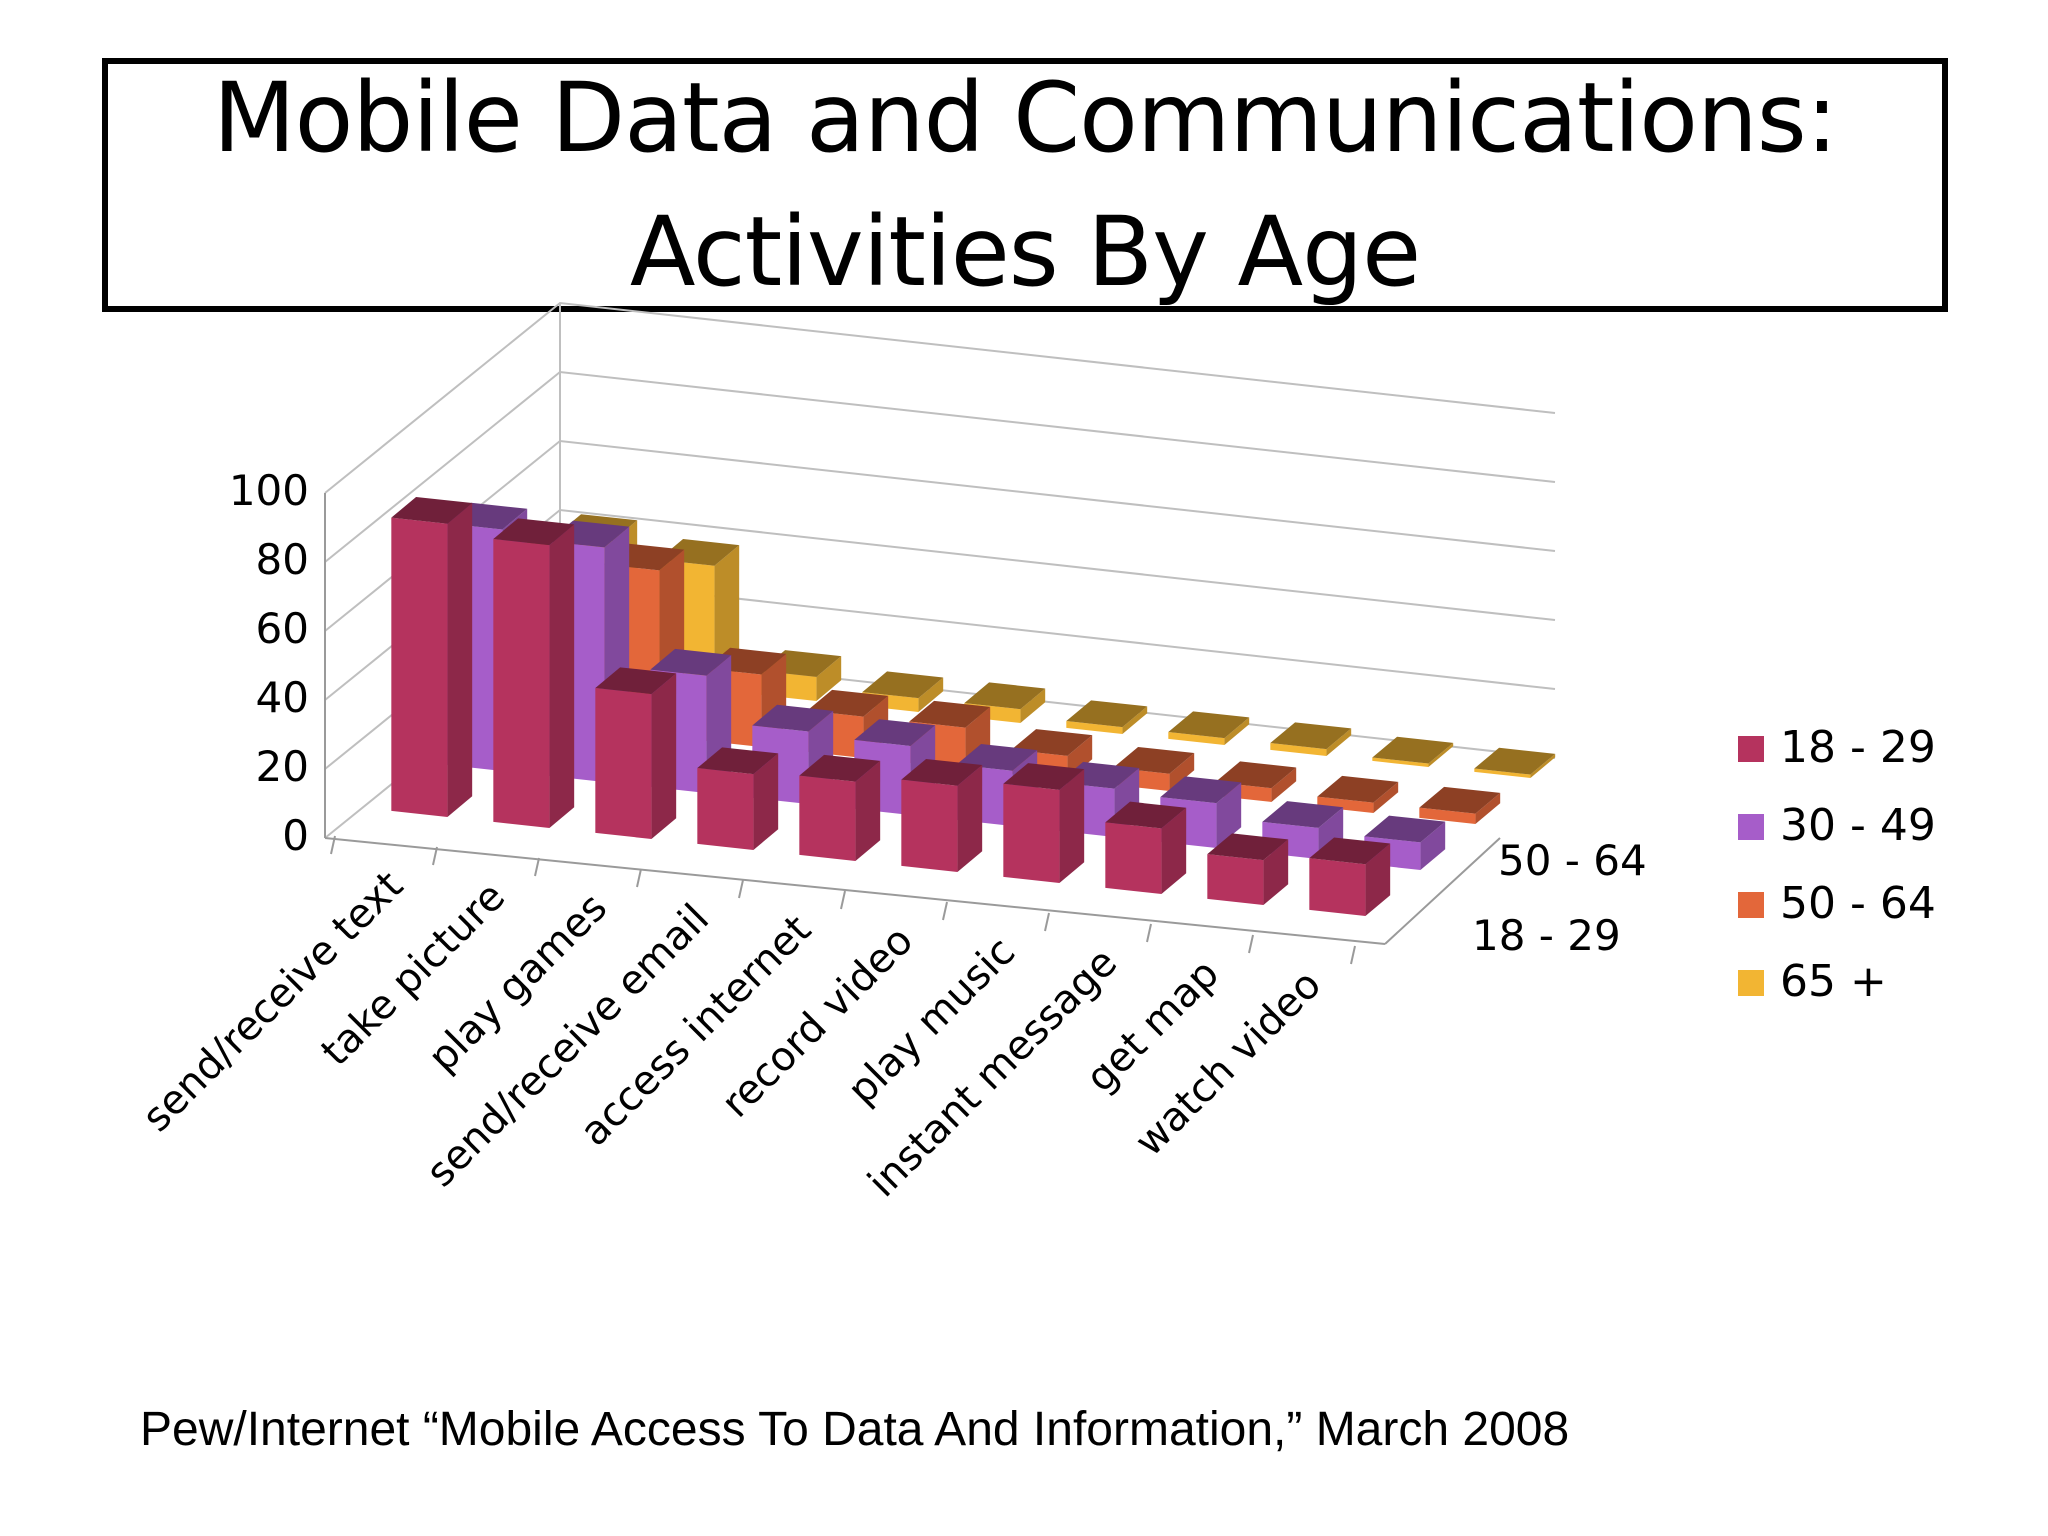  What do you see at coordinates (1025, 118) in the screenshot?
I see `title-line-1: Mobile Data and Communications:` at bounding box center [1025, 118].